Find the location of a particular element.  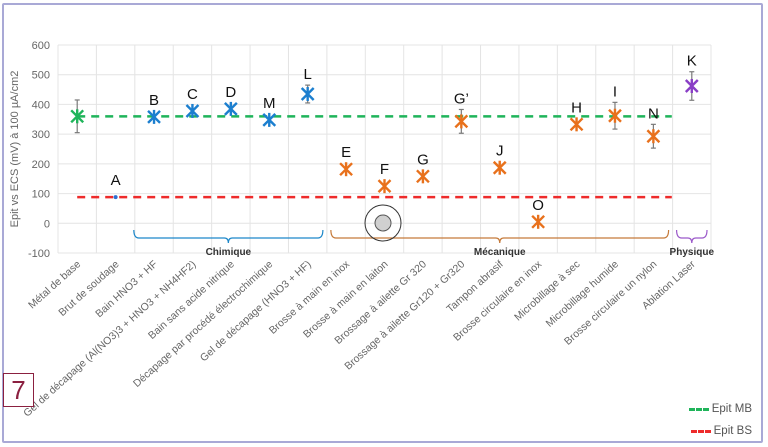

point-label: K is located at coordinates (692, 61).